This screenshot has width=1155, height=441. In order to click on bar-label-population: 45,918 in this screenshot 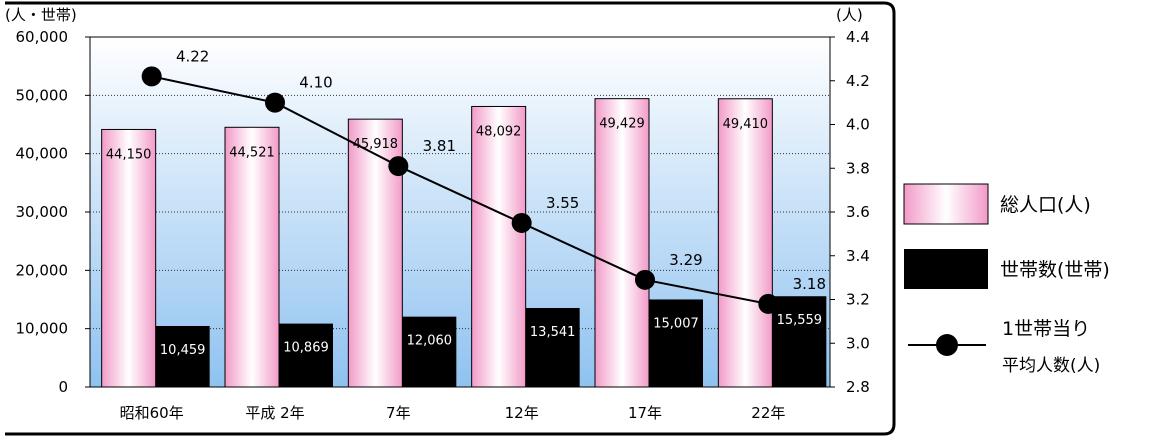, I will do `click(376, 144)`.